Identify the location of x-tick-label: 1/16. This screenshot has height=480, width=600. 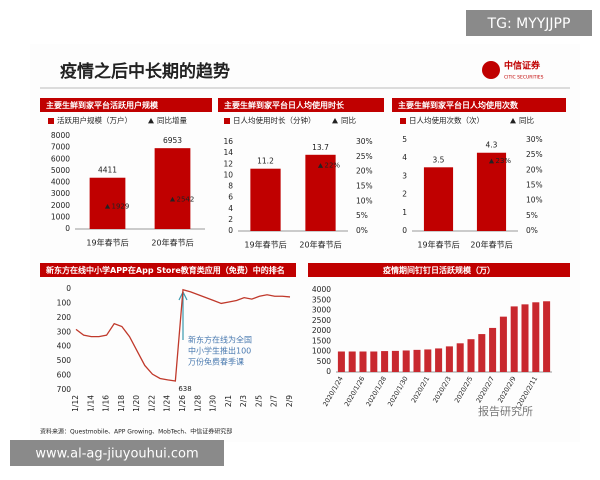
(106, 403).